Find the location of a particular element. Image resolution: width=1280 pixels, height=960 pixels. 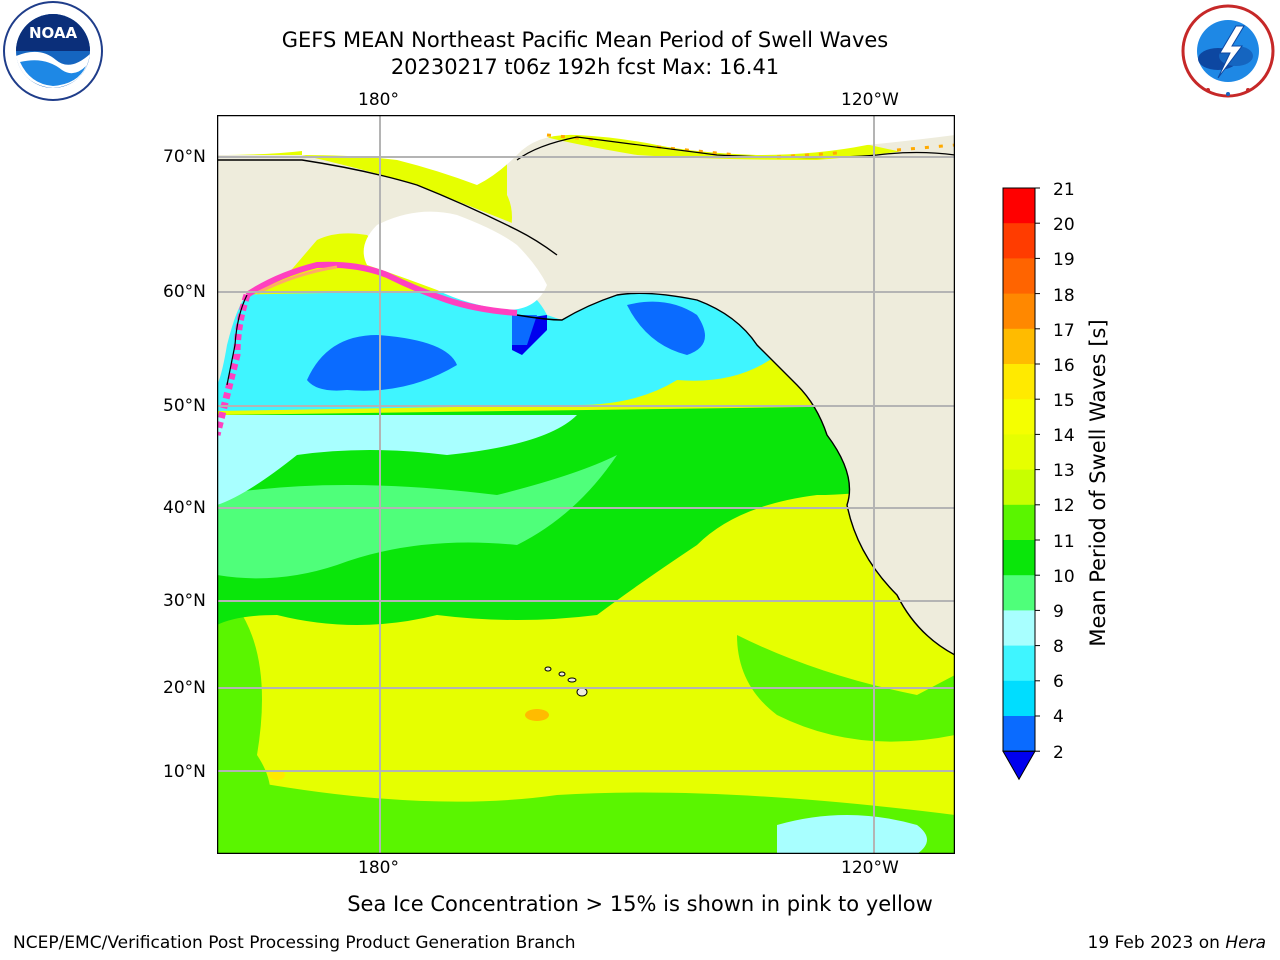

colorbar-tick-12: 12 is located at coordinates (1064, 506).